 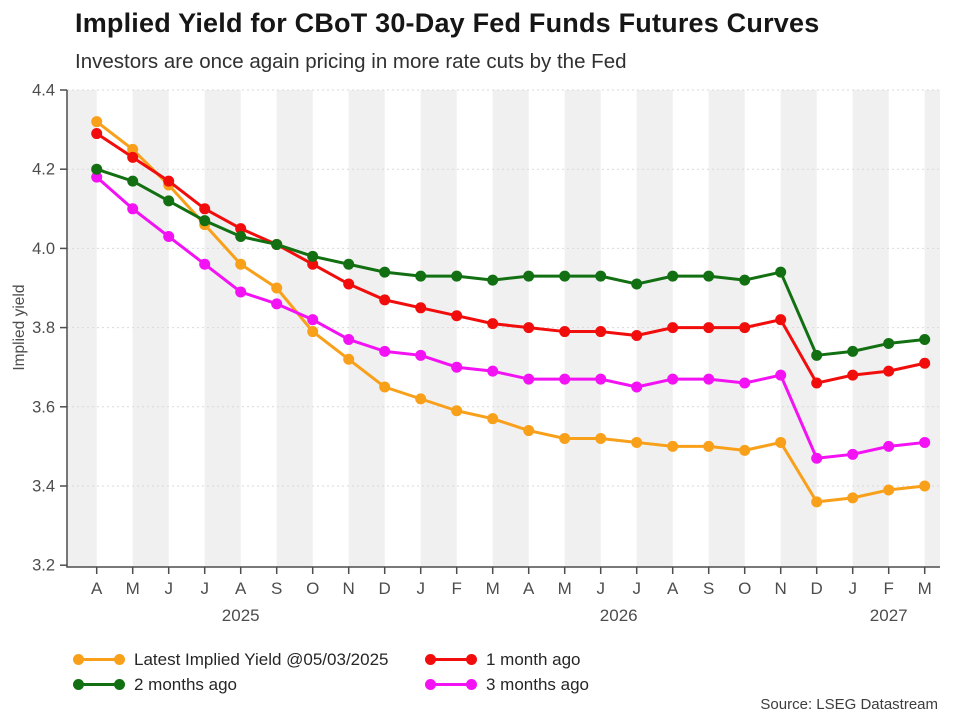 What do you see at coordinates (619, 615) in the screenshot?
I see `svg-text: 2026` at bounding box center [619, 615].